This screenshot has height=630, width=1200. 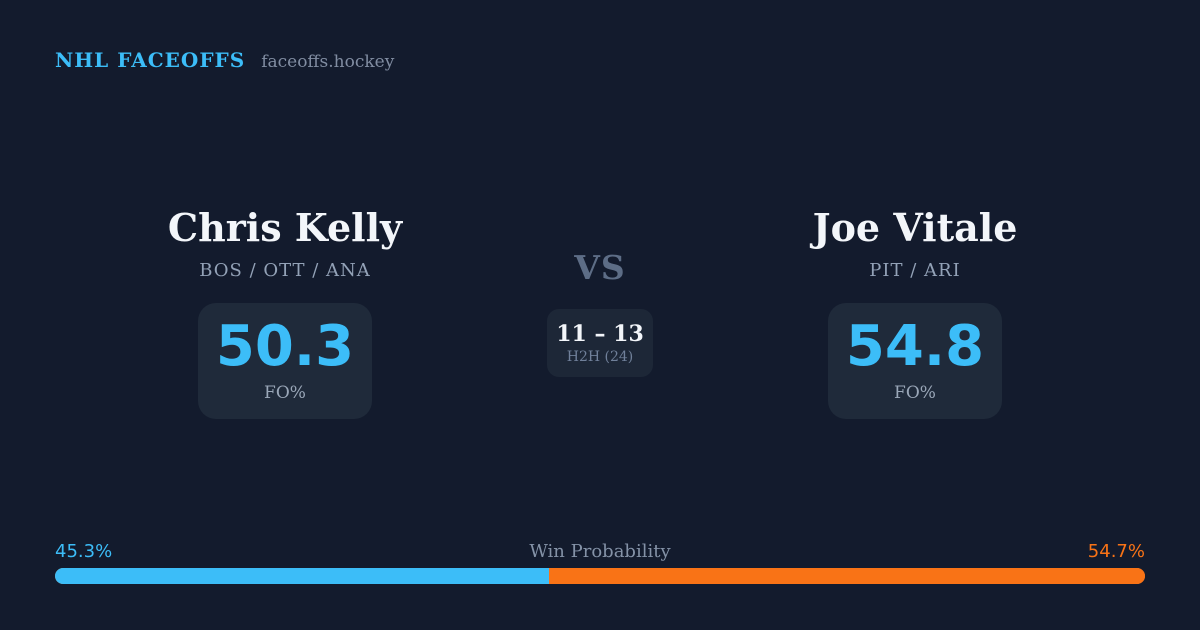 I want to click on win-probability-bar-right-segment, so click(x=846, y=576).